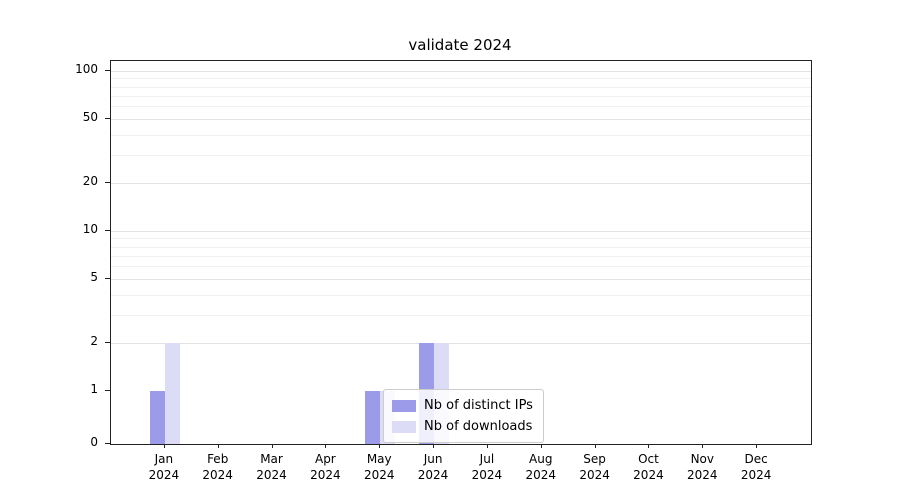  What do you see at coordinates (325, 467) in the screenshot?
I see `x-tick-label: Apr 2024` at bounding box center [325, 467].